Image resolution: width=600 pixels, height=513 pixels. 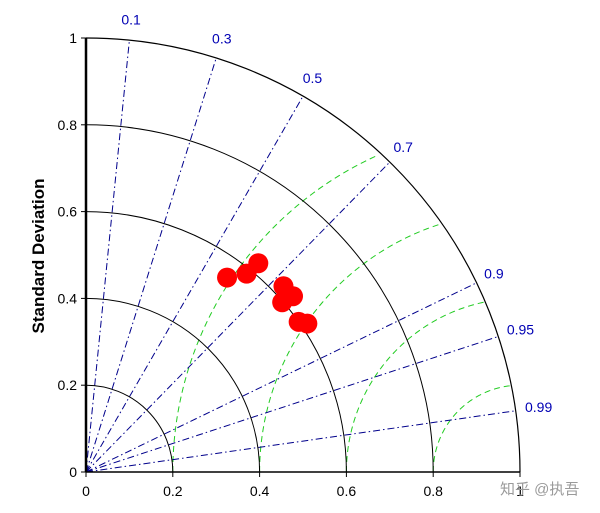 What do you see at coordinates (68, 125) in the screenshot?
I see `y-tick-label-4: 0.8` at bounding box center [68, 125].